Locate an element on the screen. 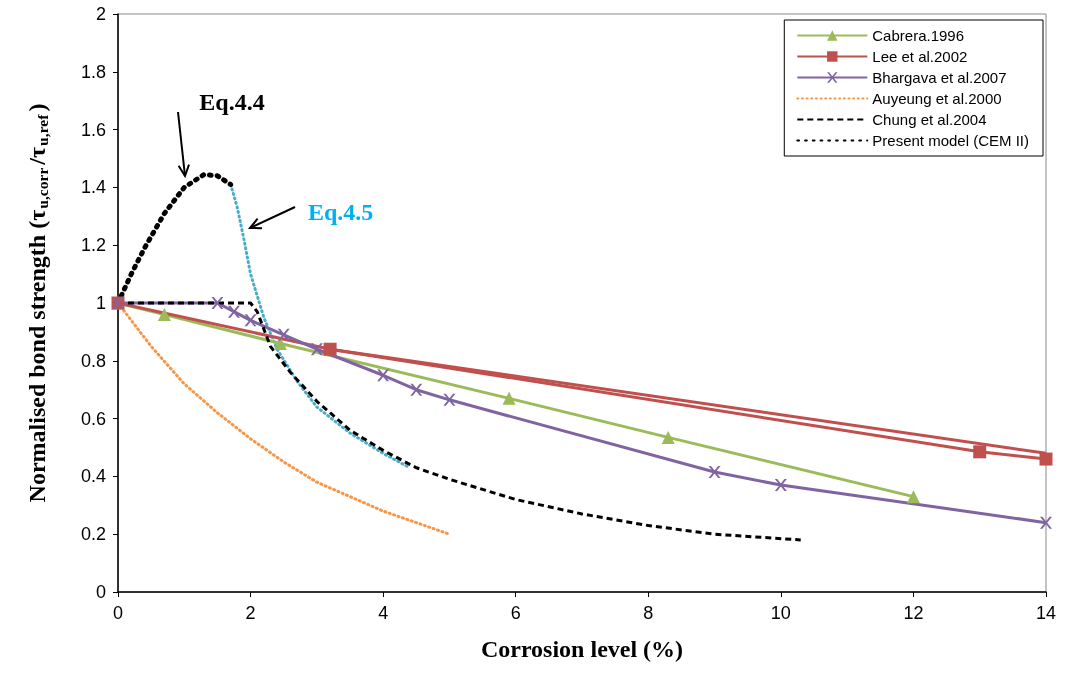  y-tick-label: 0.4 is located at coordinates (93, 476).